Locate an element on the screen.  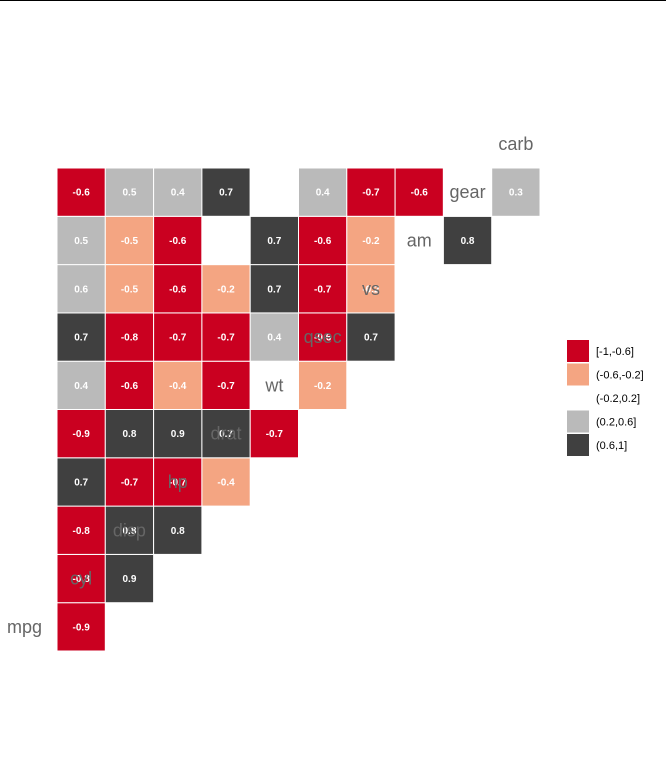
variable-label-qsec: qsec is located at coordinates (323, 337).